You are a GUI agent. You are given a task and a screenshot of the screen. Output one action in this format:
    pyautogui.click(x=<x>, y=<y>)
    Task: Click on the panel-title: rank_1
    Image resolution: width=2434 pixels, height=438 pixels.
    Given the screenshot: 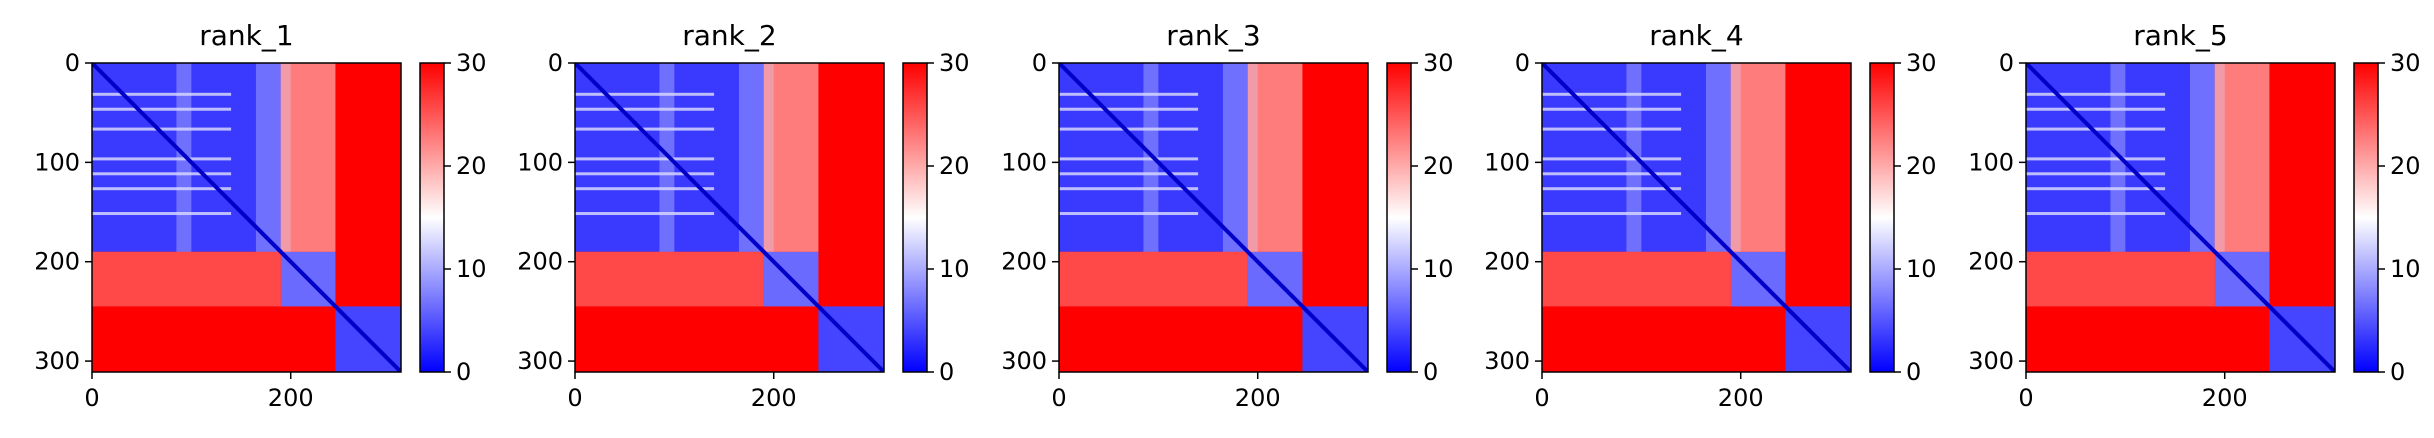 What is the action you would take?
    pyautogui.click(x=246, y=35)
    